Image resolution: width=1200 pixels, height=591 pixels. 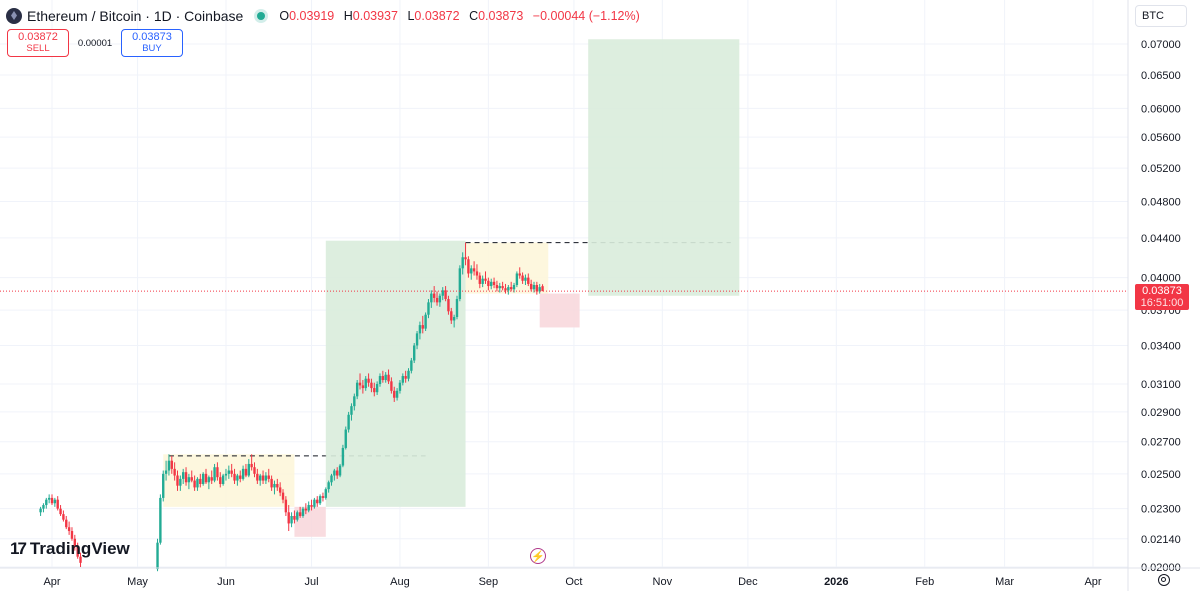 I want to click on buy-price: 0.03873, so click(x=152, y=37).